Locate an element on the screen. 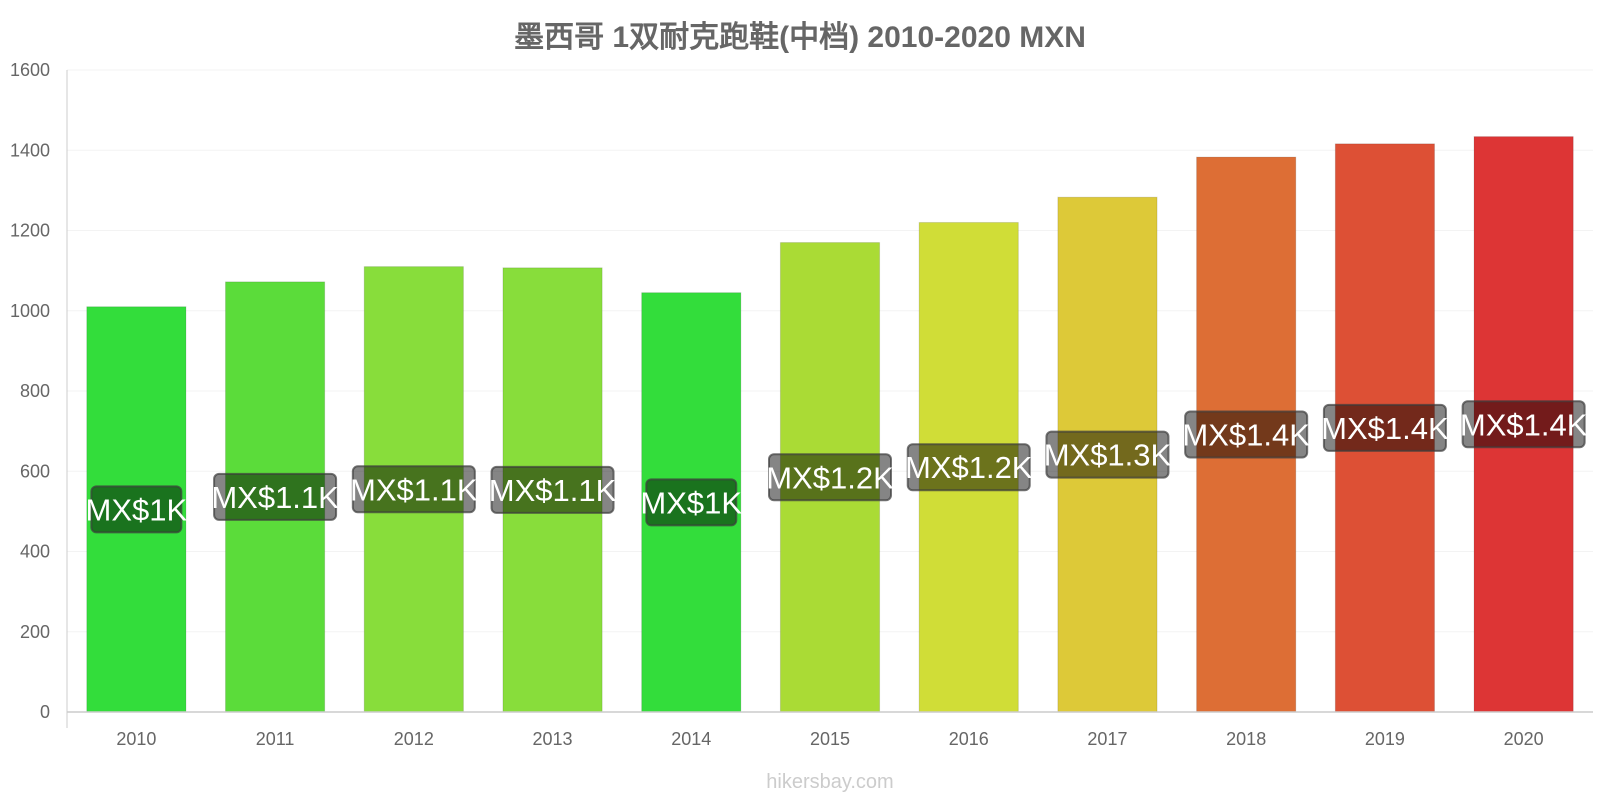 The width and height of the screenshot is (1600, 800). y-tick-label: 600 is located at coordinates (35, 471).